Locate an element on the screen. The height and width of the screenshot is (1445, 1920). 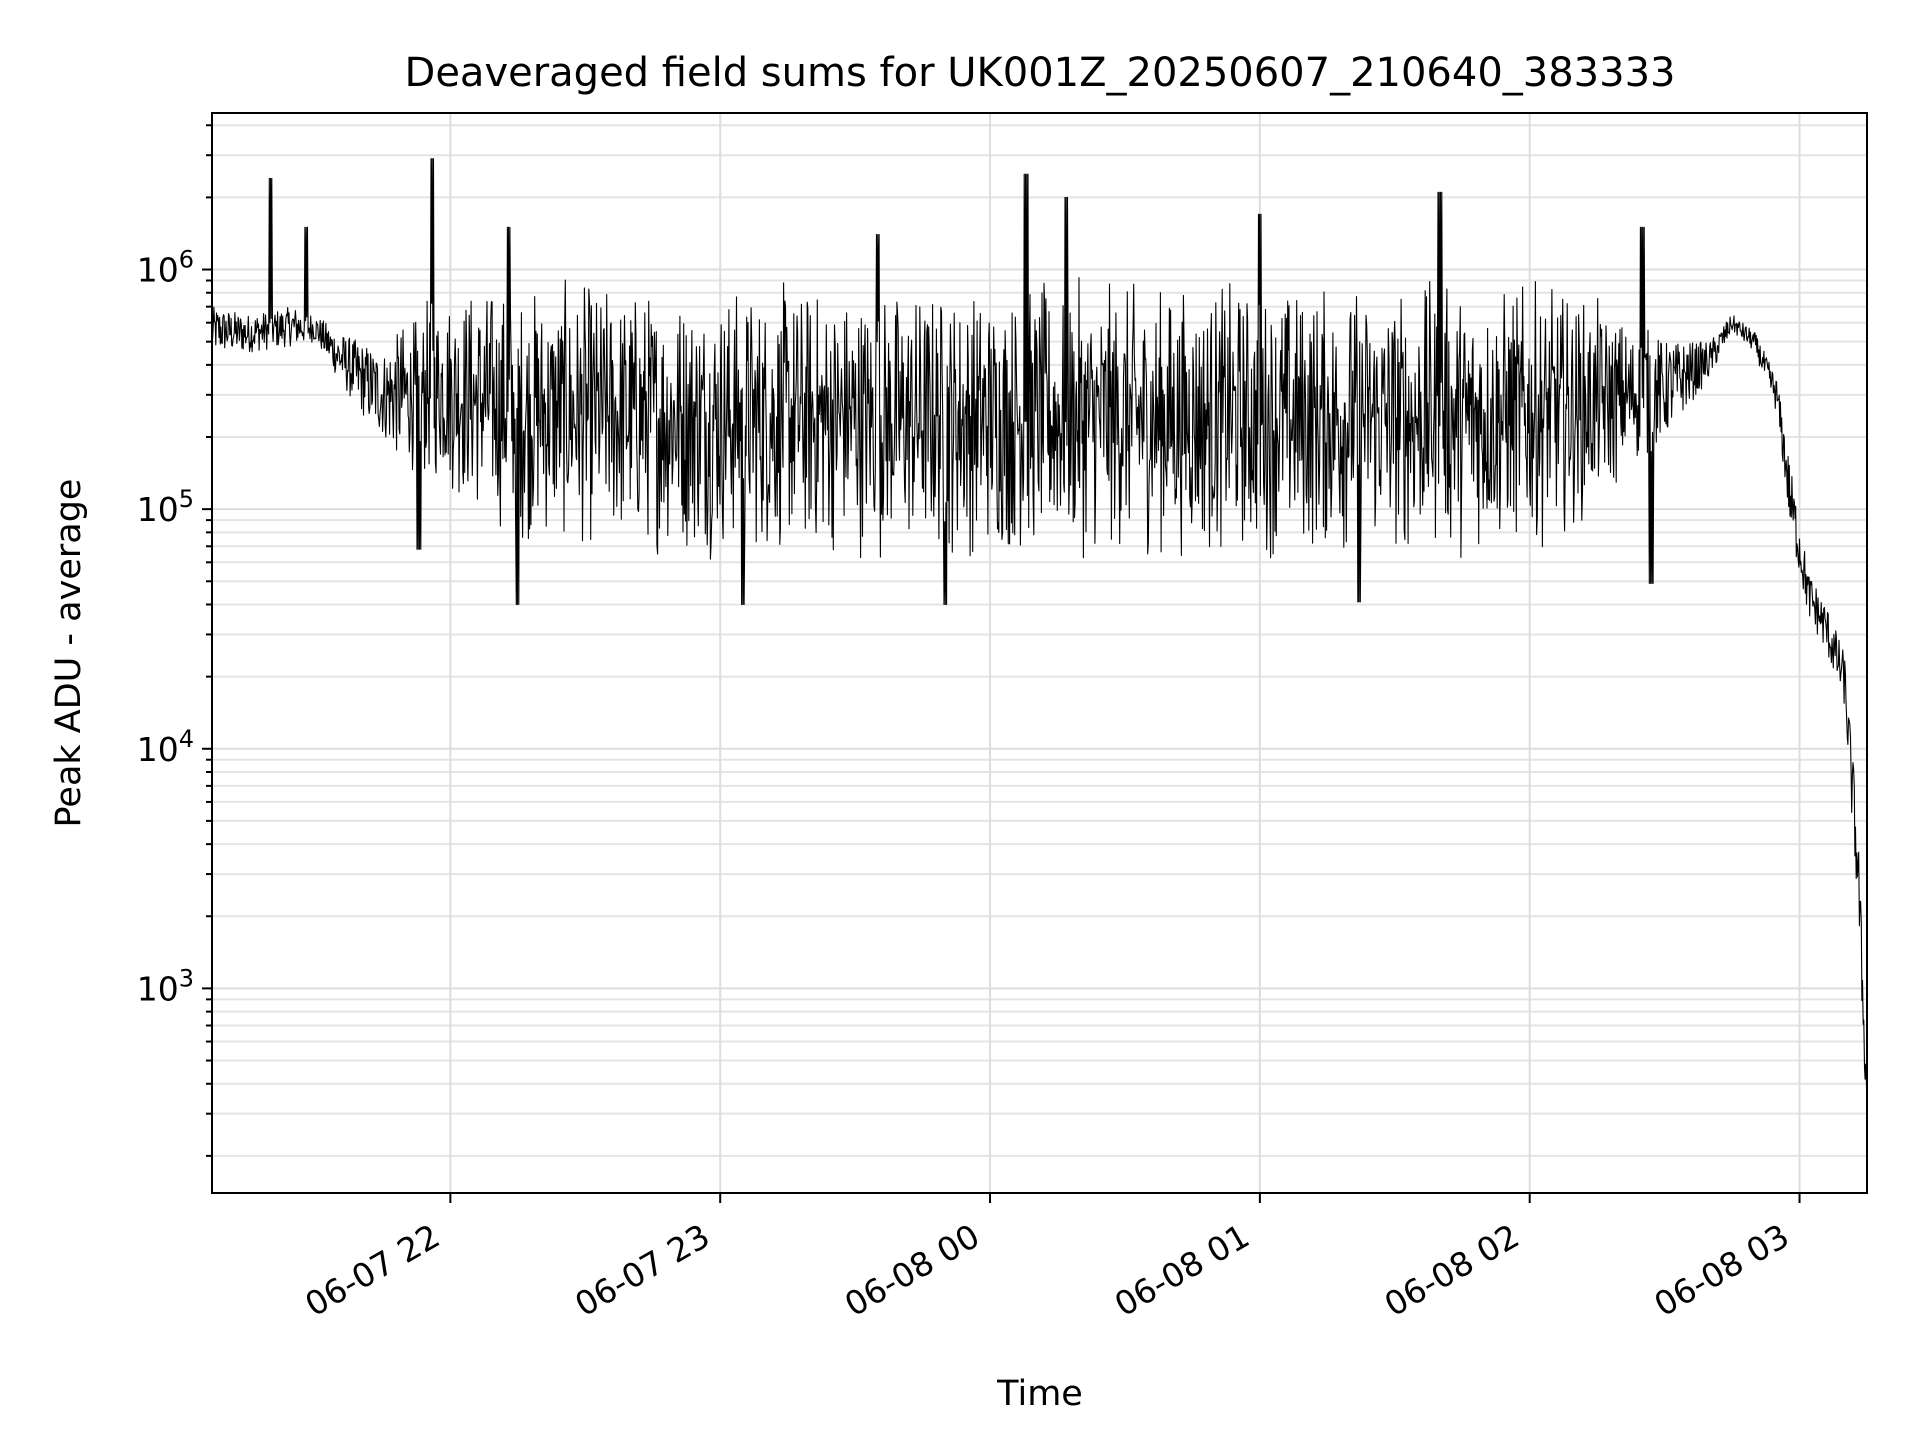
y-tick-label: 10⁶ is located at coordinates (165, 268).